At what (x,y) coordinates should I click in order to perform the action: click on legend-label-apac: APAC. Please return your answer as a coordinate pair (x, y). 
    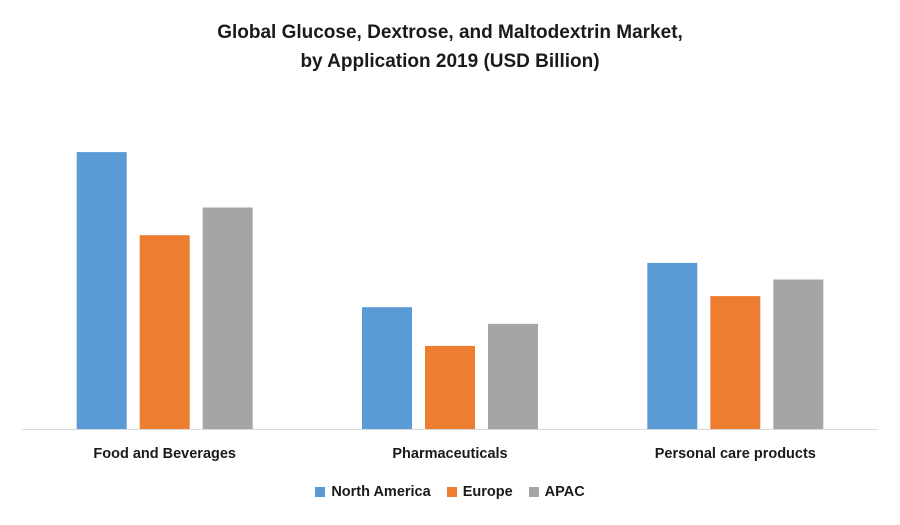
    Looking at the image, I should click on (564, 492).